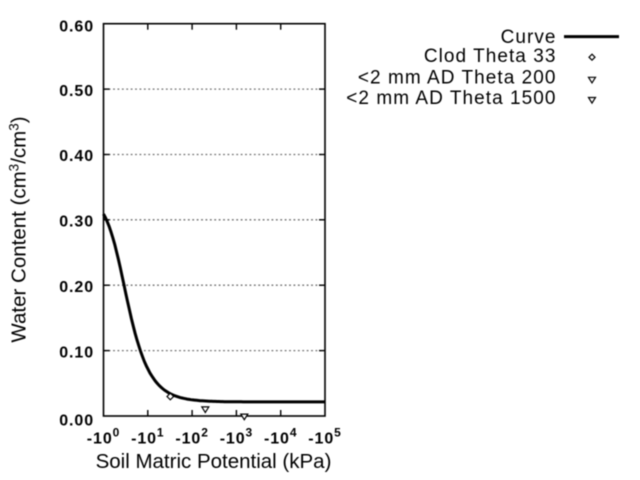  I want to click on svg-text: 0.60, so click(76, 26).